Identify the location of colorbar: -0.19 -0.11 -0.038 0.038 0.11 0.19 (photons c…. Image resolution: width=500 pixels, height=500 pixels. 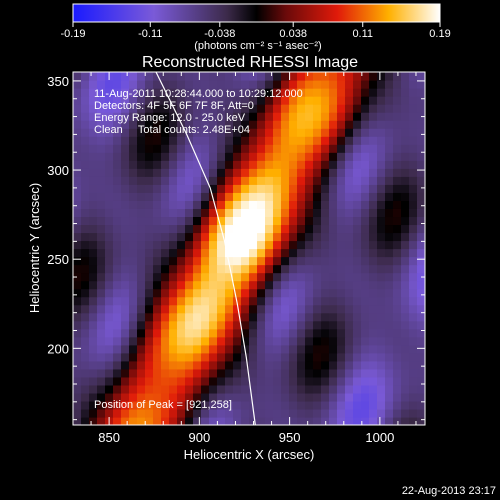
(255, 27).